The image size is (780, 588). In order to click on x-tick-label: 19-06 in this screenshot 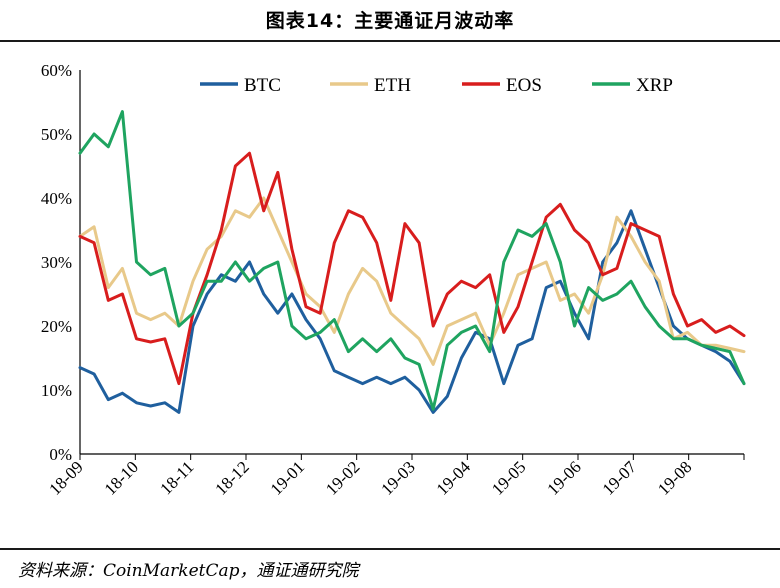, I will do `click(563, 477)`.